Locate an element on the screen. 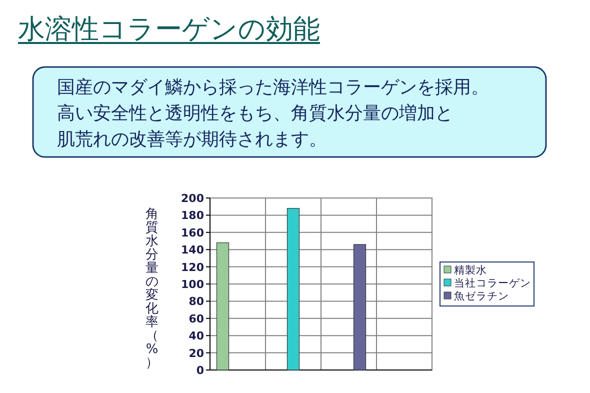  legend-label: 当社コラーゲン is located at coordinates (492, 283).